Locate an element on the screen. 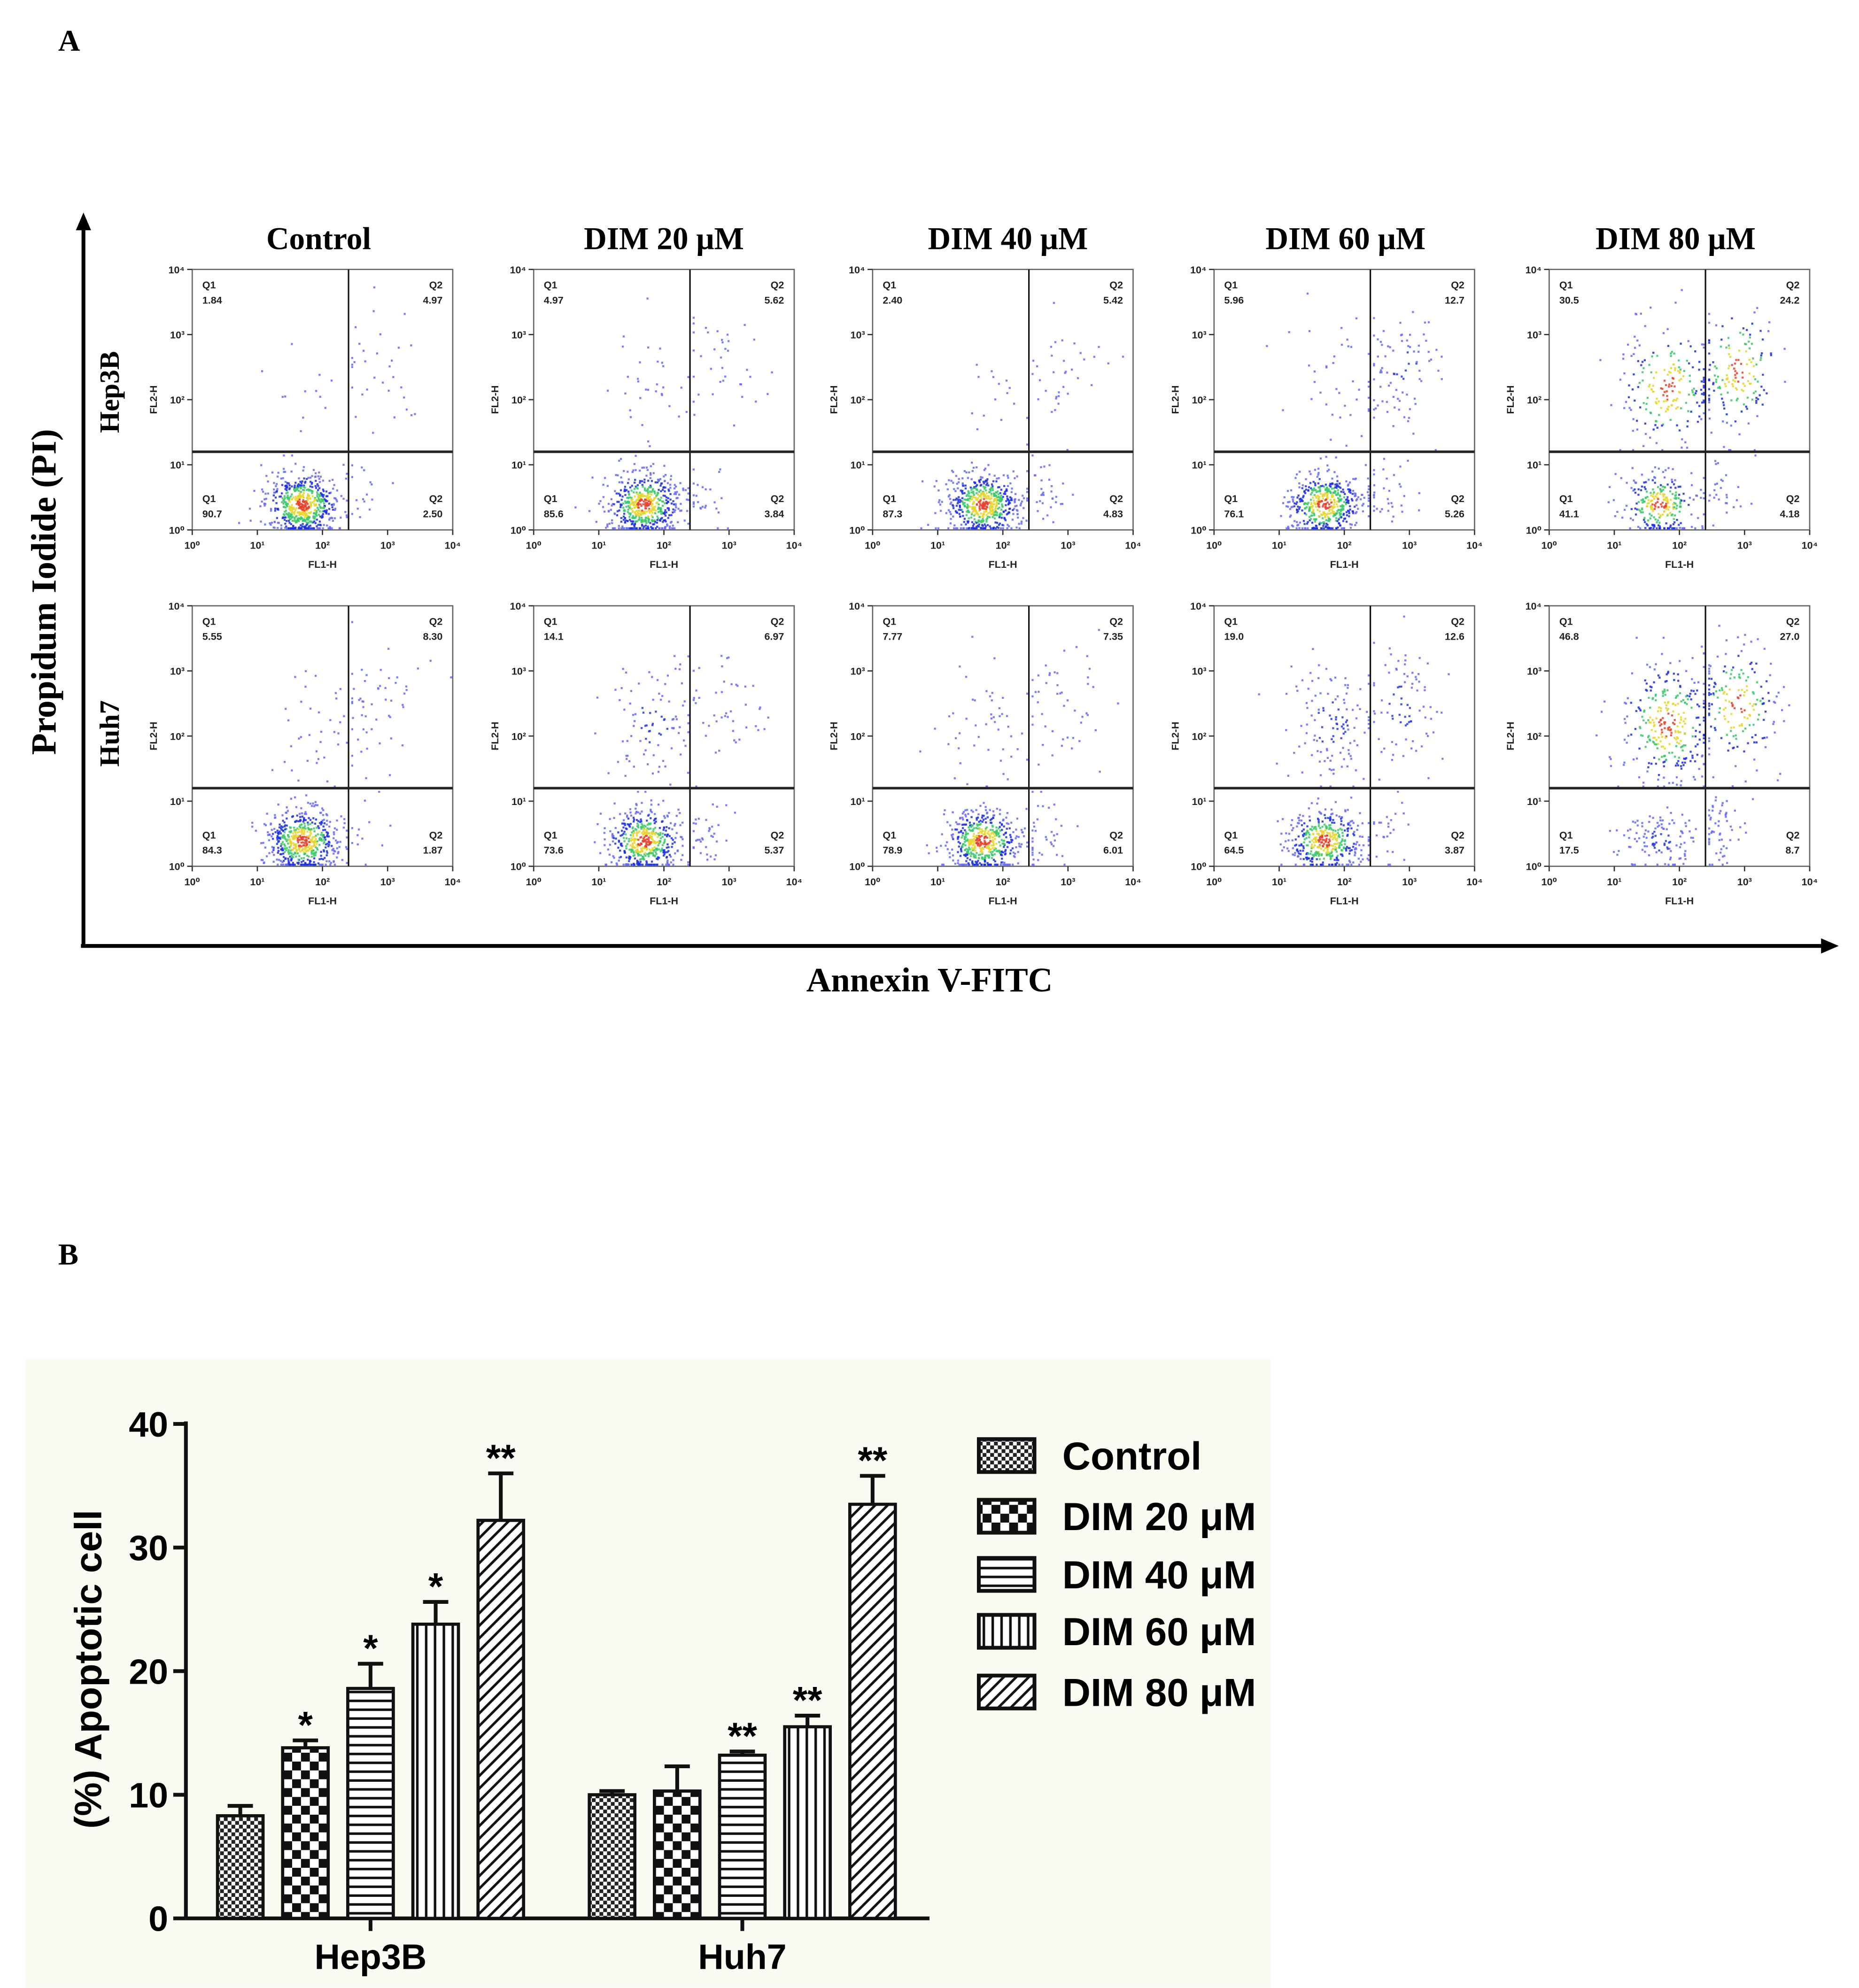  x-axis-label: FL1-H is located at coordinates (664, 565).